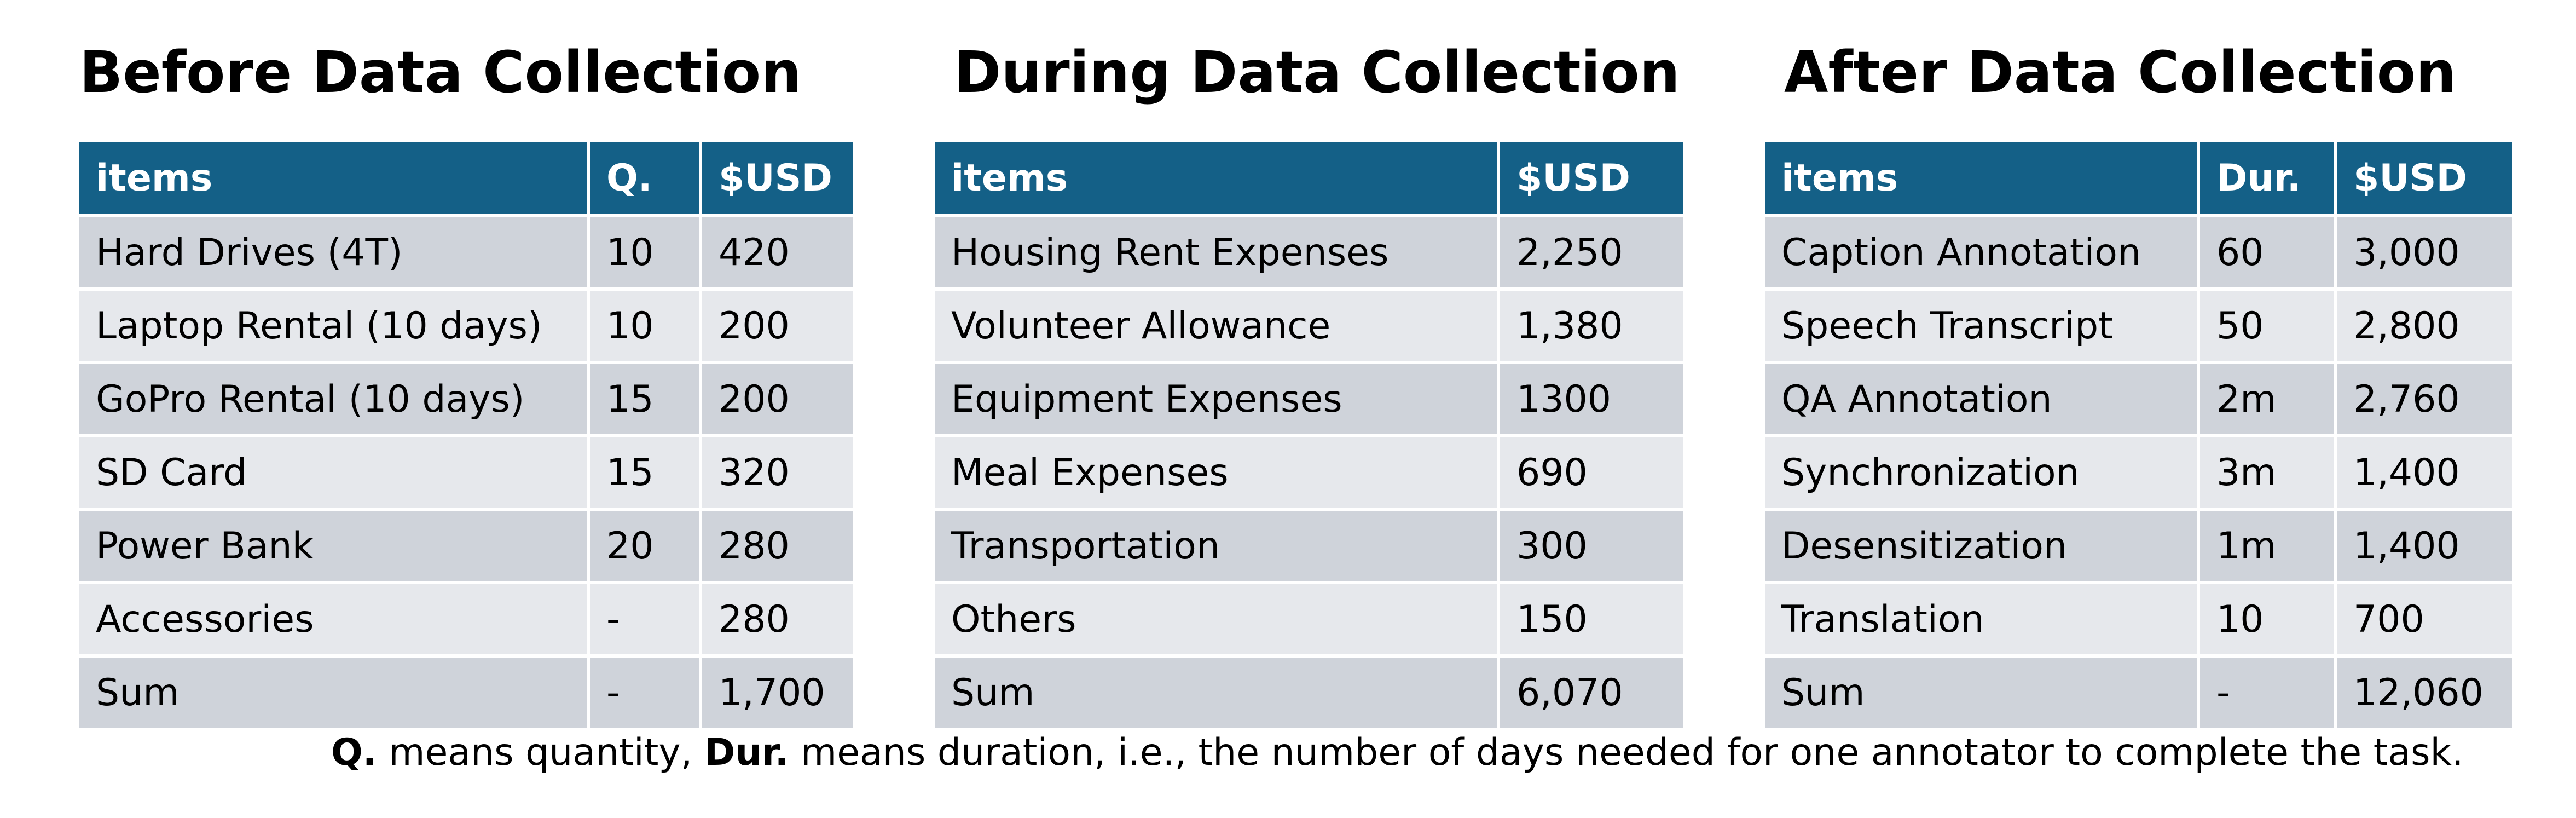 This screenshot has height=818, width=2576. I want to click on sum-row: Sum -12,060, so click(2138, 694).